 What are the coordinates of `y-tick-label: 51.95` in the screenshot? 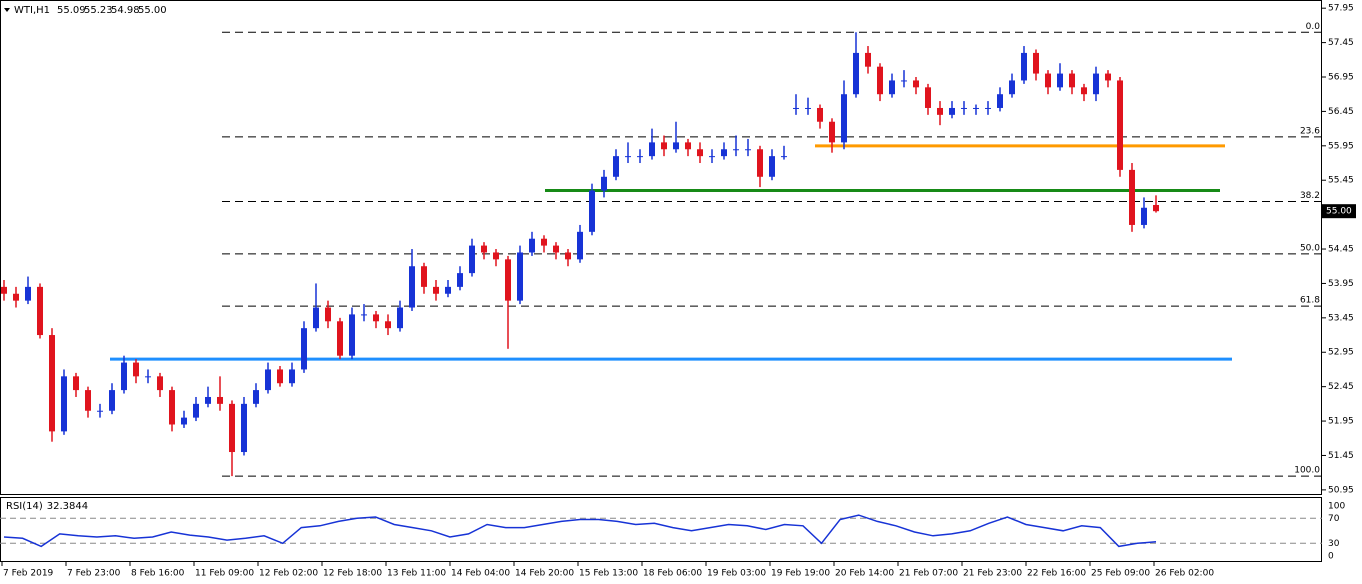 It's located at (1341, 422).